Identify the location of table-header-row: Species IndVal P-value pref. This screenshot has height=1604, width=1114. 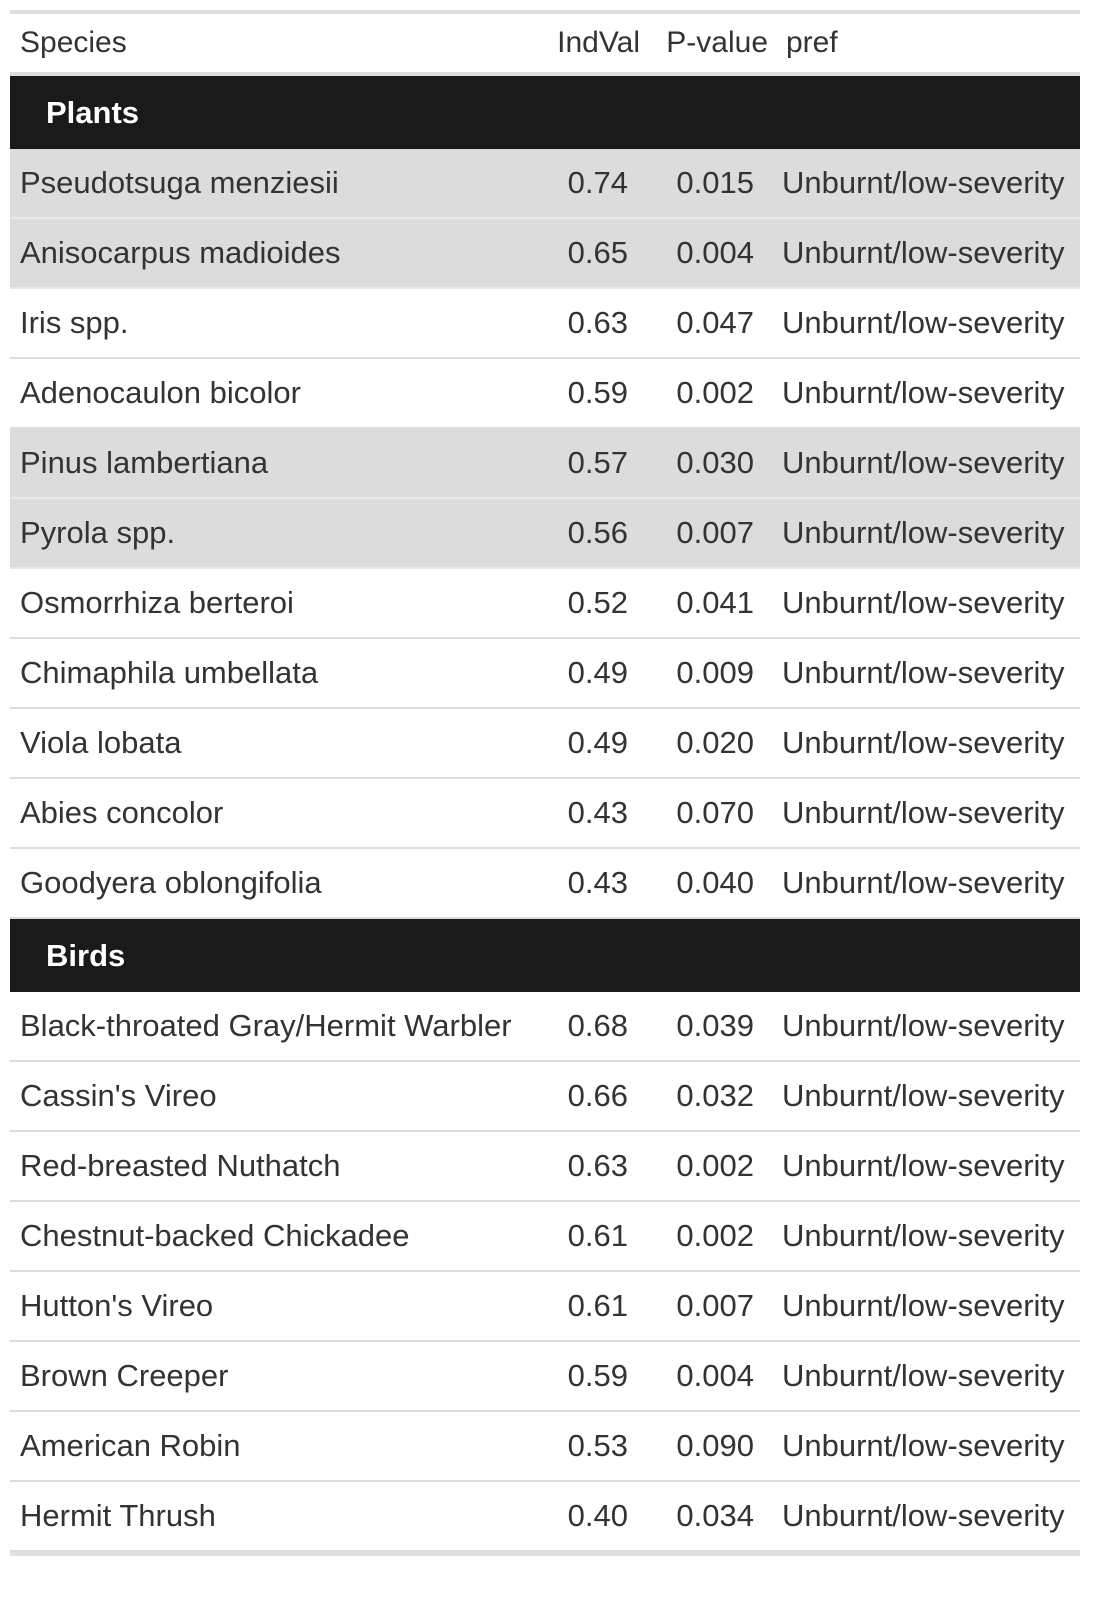
(545, 45).